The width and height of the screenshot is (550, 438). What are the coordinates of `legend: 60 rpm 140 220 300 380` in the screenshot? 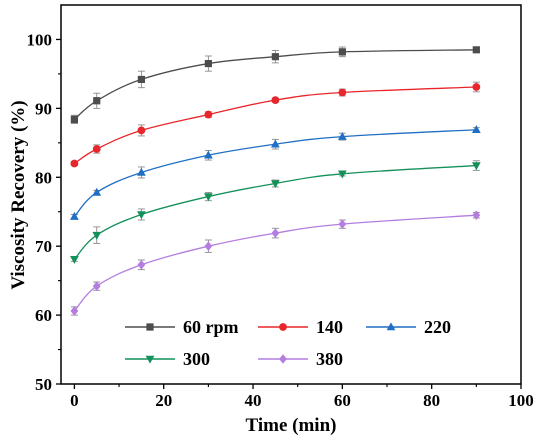 It's located at (288, 343).